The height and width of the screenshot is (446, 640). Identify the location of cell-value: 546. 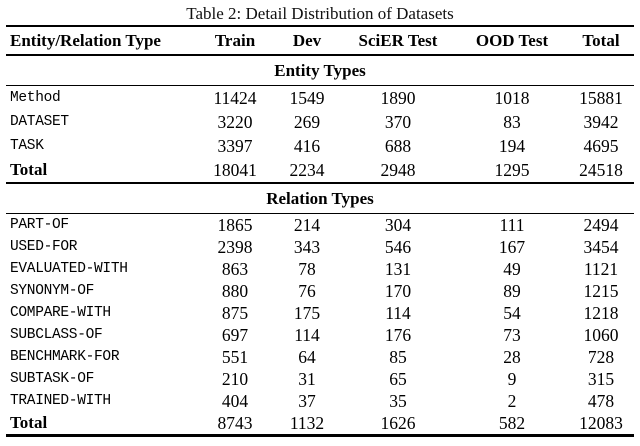
(398, 246).